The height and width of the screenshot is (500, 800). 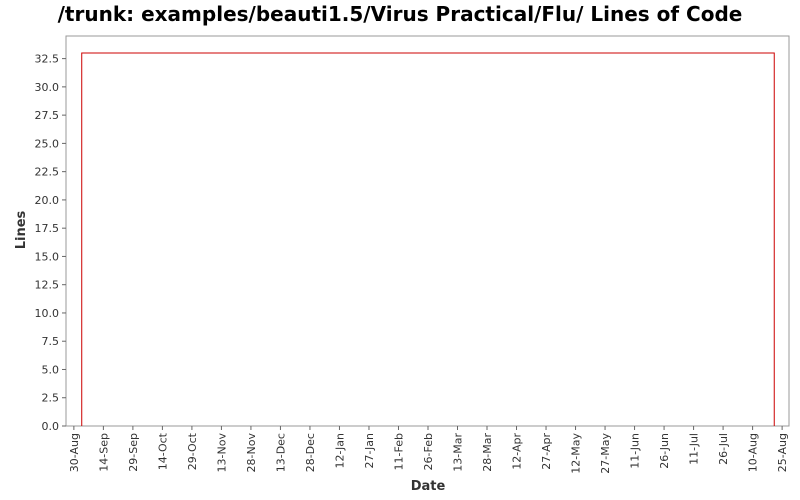 What do you see at coordinates (339, 451) in the screenshot?
I see `x-tick-label: 12-Jan` at bounding box center [339, 451].